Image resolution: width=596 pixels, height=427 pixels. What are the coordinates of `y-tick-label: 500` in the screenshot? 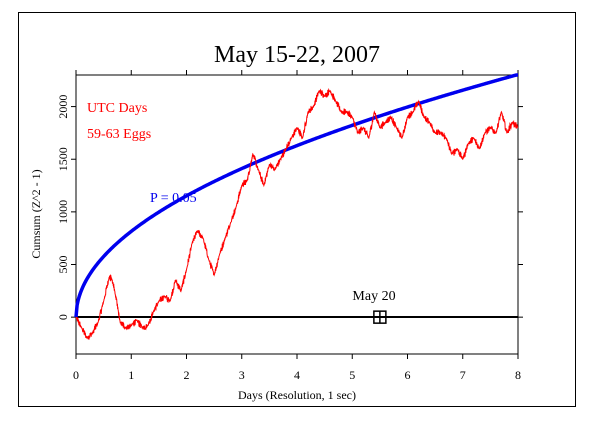 It's located at (63, 265).